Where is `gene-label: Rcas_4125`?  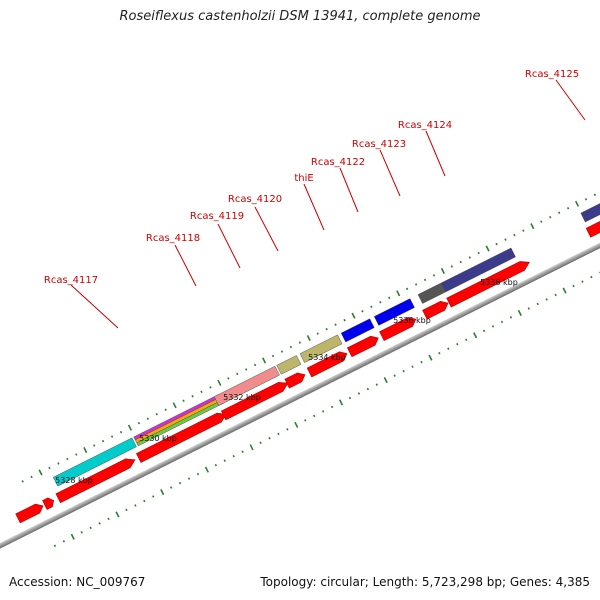
gene-label: Rcas_4125 is located at coordinates (552, 74).